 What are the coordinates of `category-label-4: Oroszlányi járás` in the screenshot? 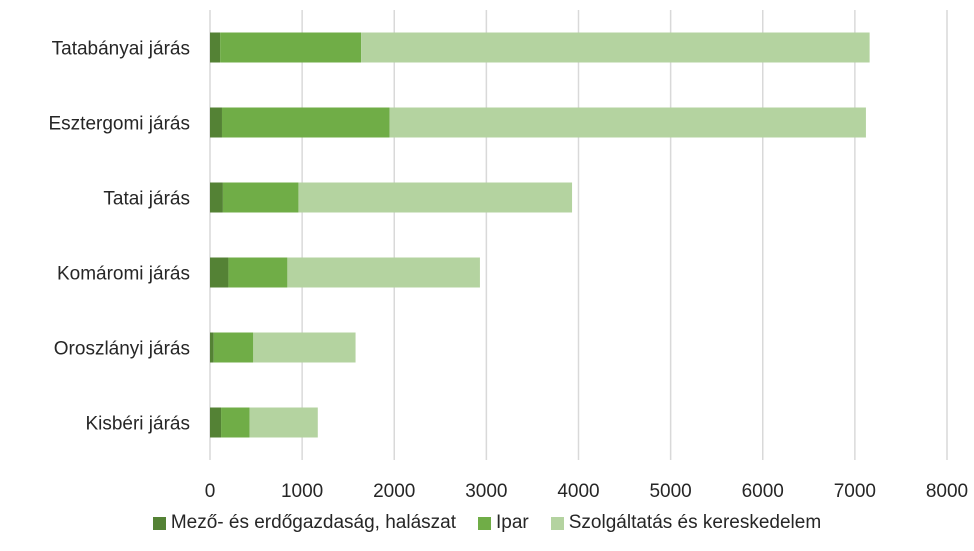 It's located at (122, 349).